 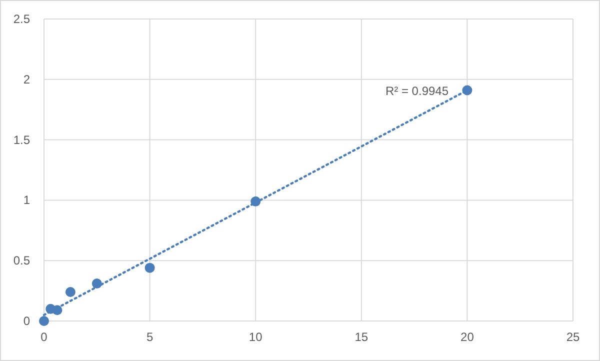 What do you see at coordinates (255, 337) in the screenshot?
I see `x-tick-label: 10` at bounding box center [255, 337].